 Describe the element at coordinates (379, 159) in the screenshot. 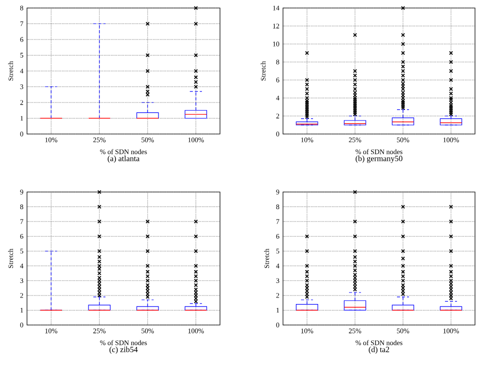

I see `text: (b) germany50` at that location.